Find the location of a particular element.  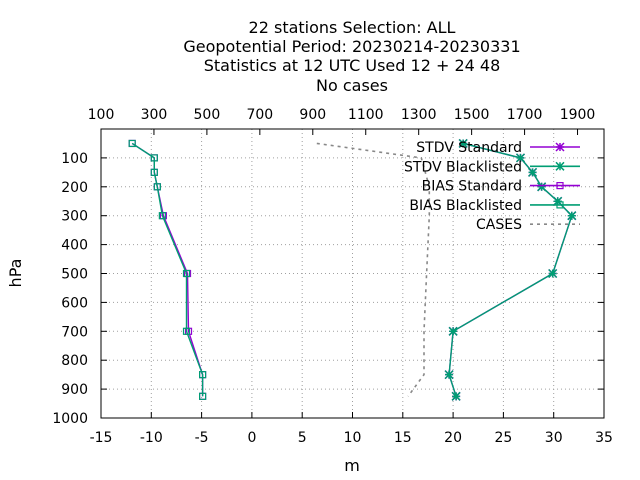

legend-label: STDV Standard is located at coordinates (469, 148).